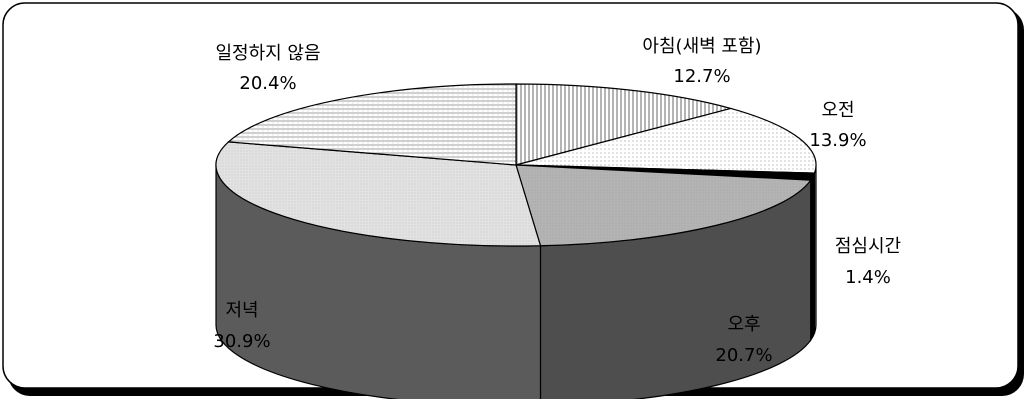 This screenshot has height=399, width=1027. I want to click on label-일정하지않음: 일정하지 않음, so click(267, 53).